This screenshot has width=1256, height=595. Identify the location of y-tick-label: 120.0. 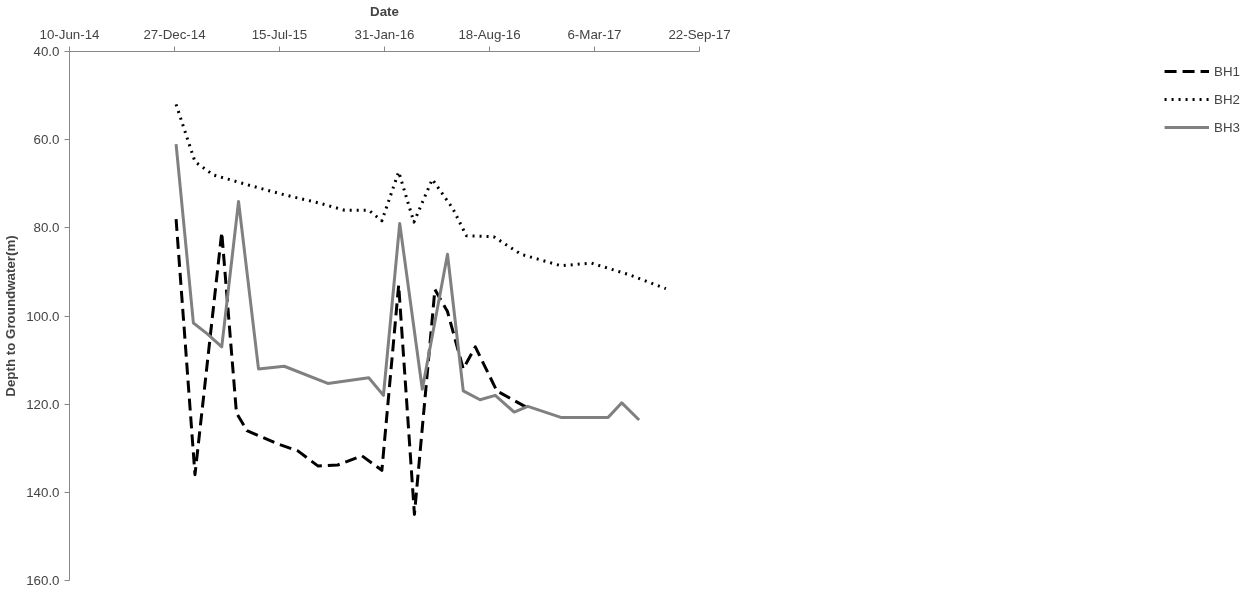
(43, 404).